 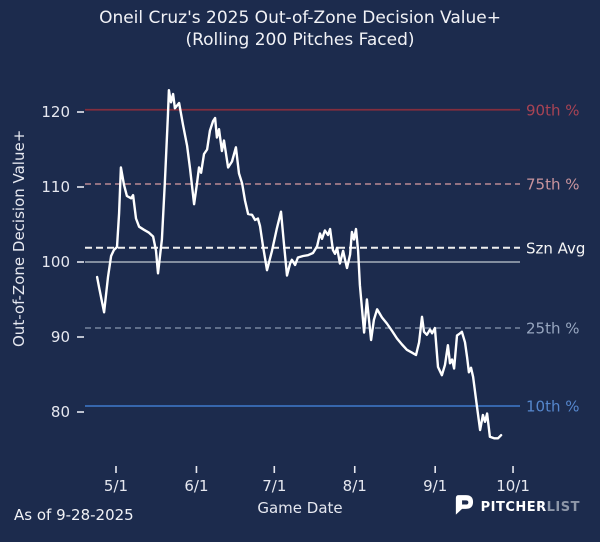 What do you see at coordinates (513, 486) in the screenshot?
I see `x-tick-label: 10/1` at bounding box center [513, 486].